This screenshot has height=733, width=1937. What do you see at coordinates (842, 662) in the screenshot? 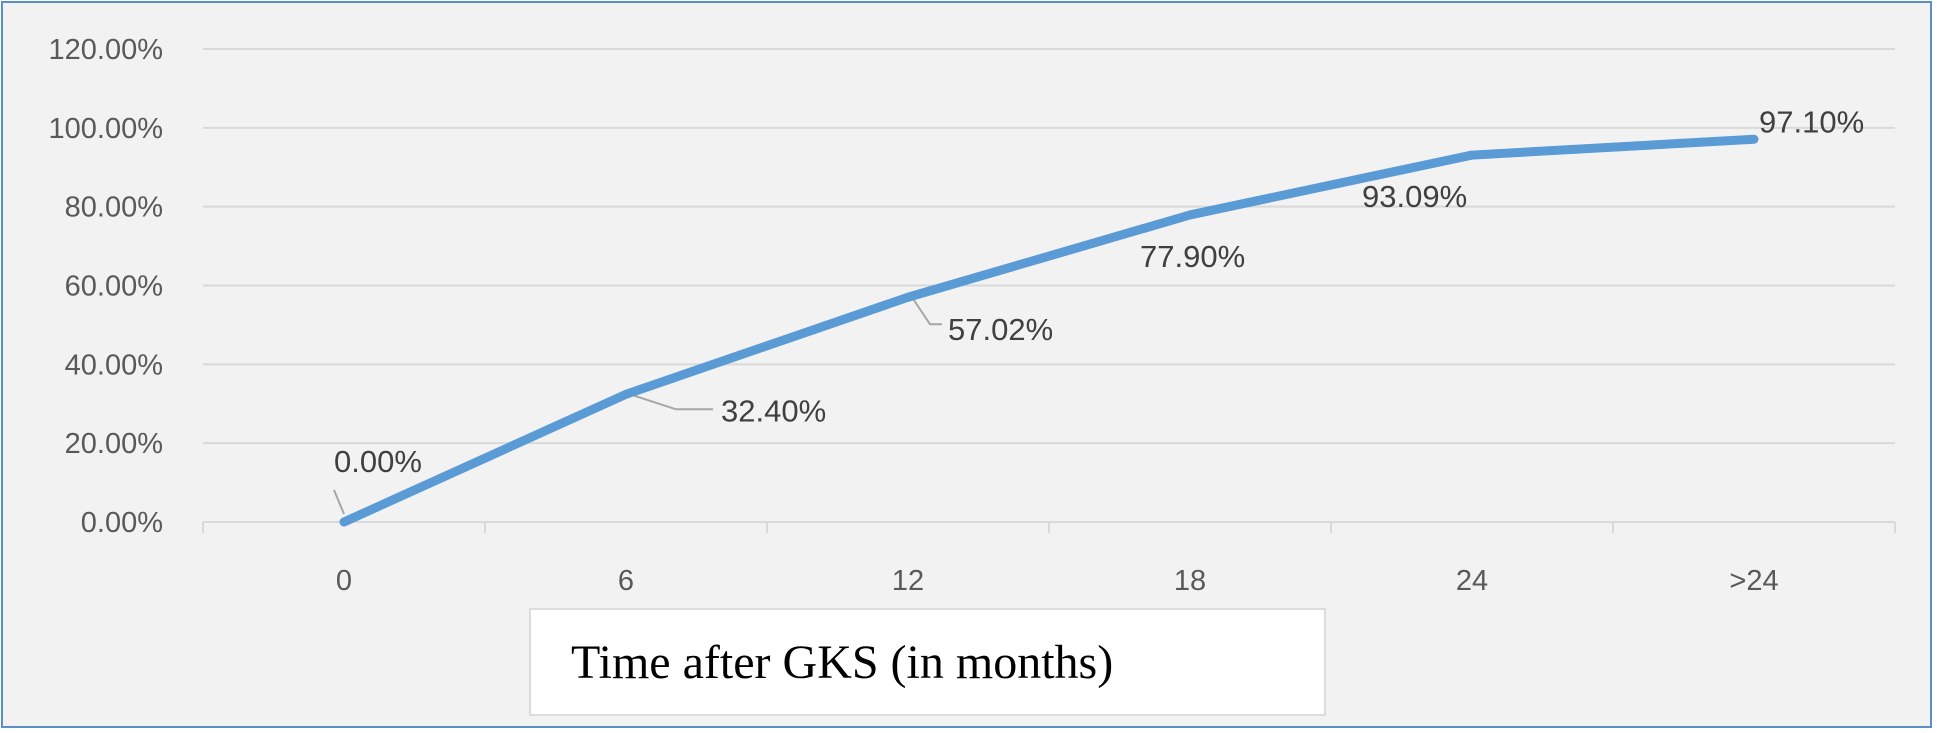
I see `x-axis-title: Time after GKS (in months)` at bounding box center [842, 662].